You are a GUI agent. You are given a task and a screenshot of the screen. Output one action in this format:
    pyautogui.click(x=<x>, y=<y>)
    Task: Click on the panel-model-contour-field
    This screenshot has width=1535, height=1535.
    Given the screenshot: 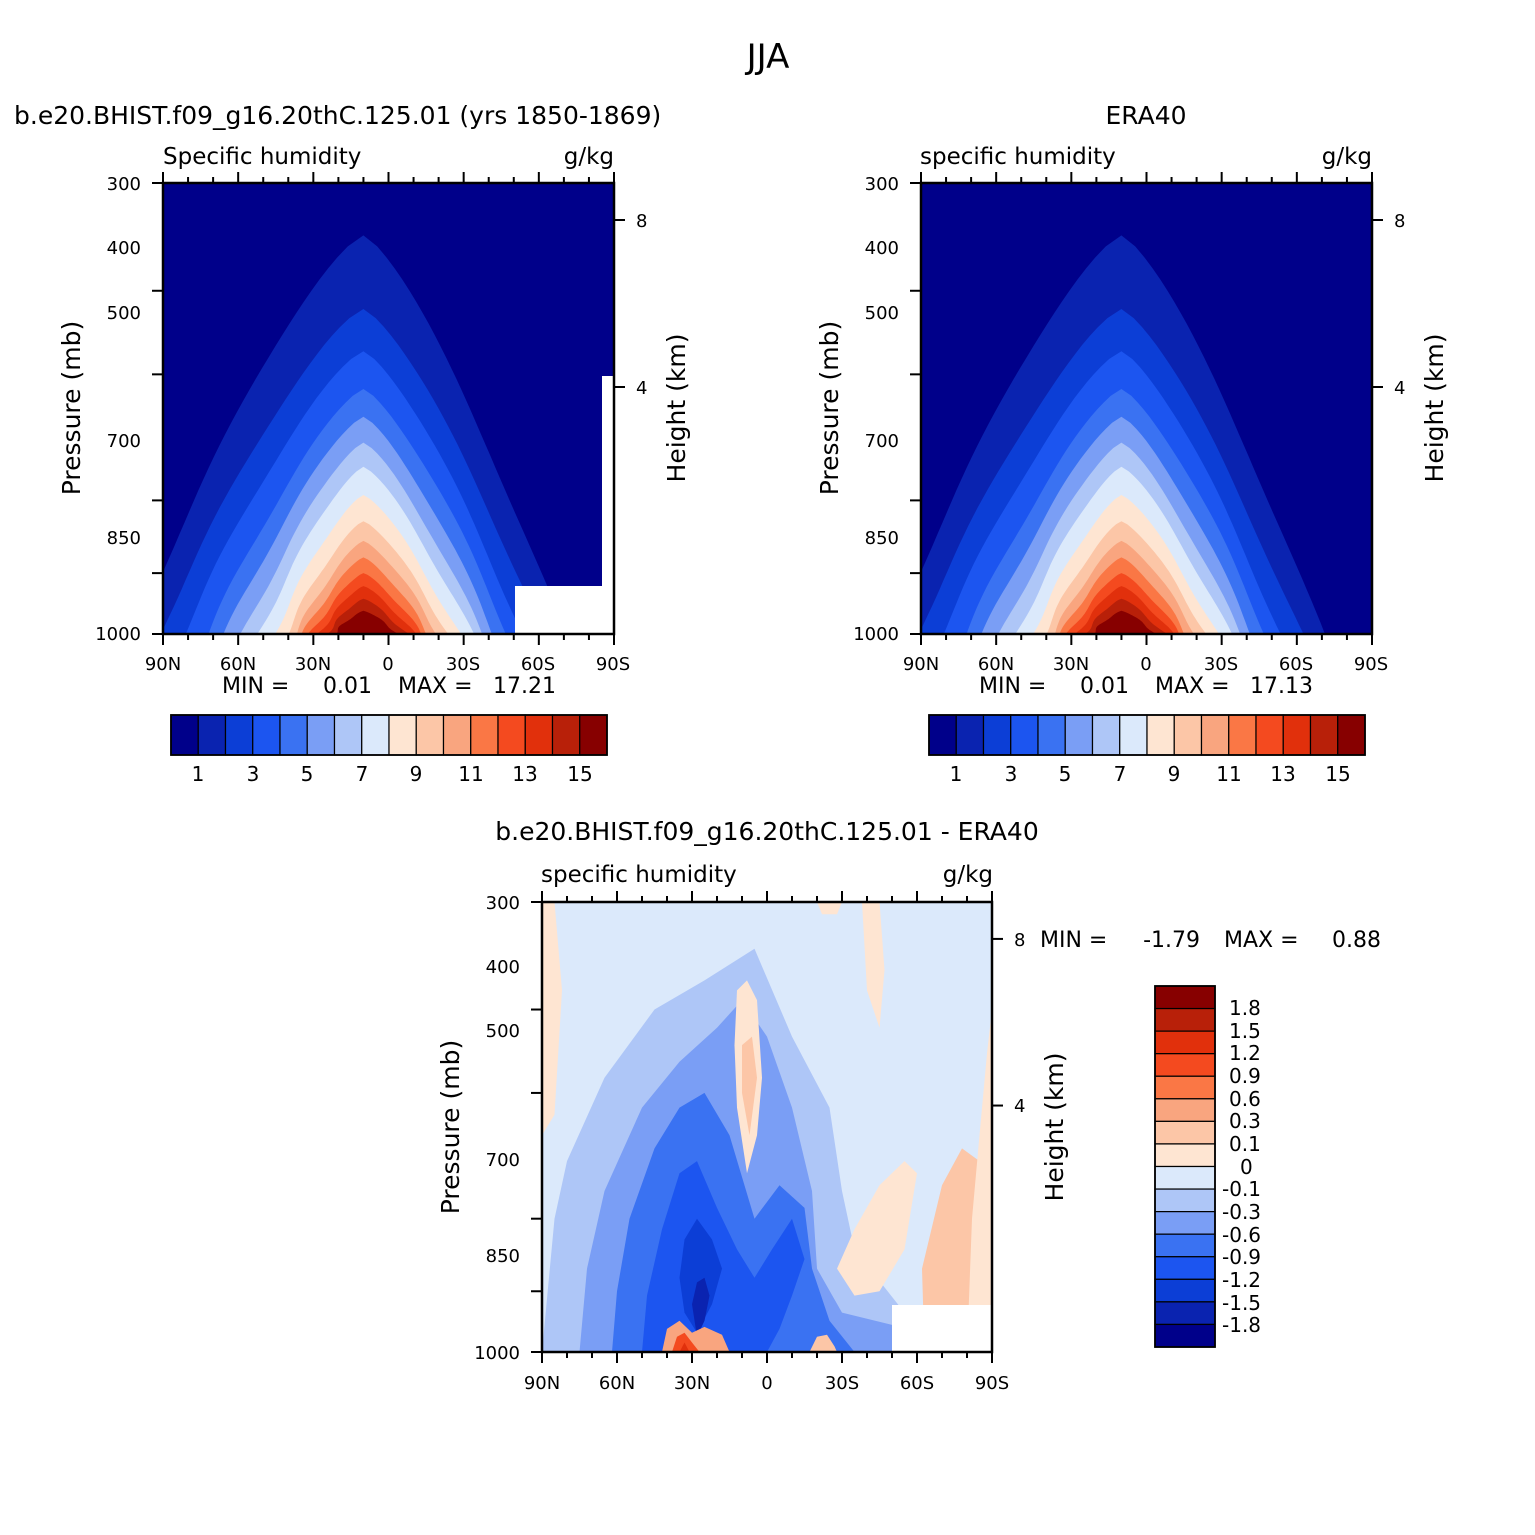 What is the action you would take?
    pyautogui.click(x=388, y=408)
    